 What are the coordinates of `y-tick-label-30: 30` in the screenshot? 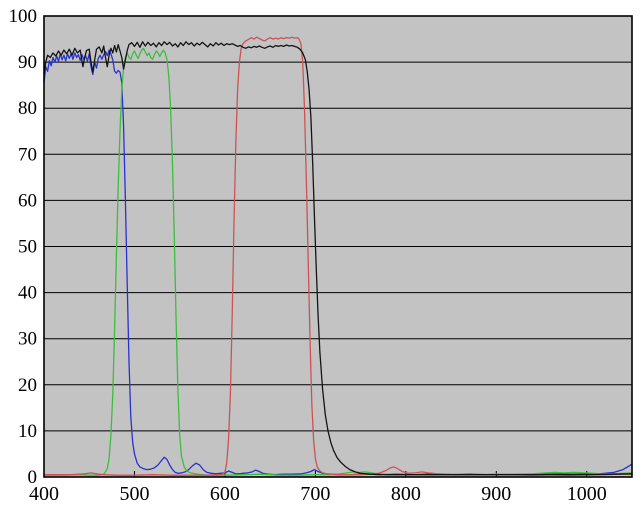 It's located at (27, 339).